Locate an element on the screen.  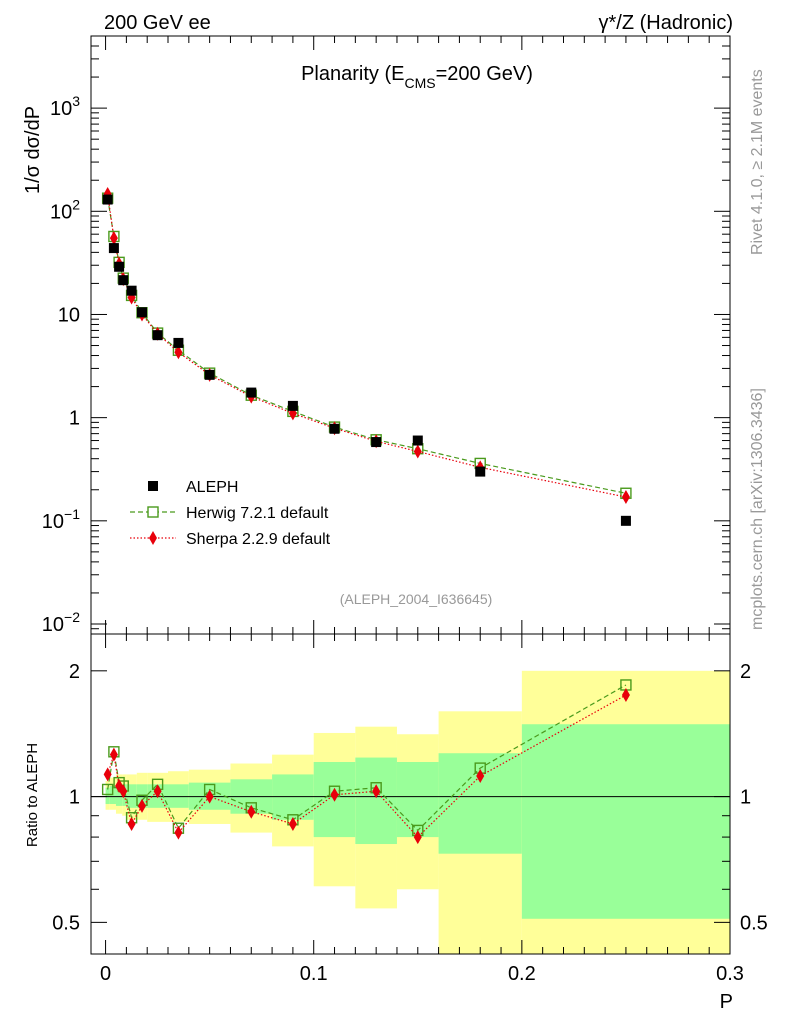
legend-herwig-marker is located at coordinates (153, 512).